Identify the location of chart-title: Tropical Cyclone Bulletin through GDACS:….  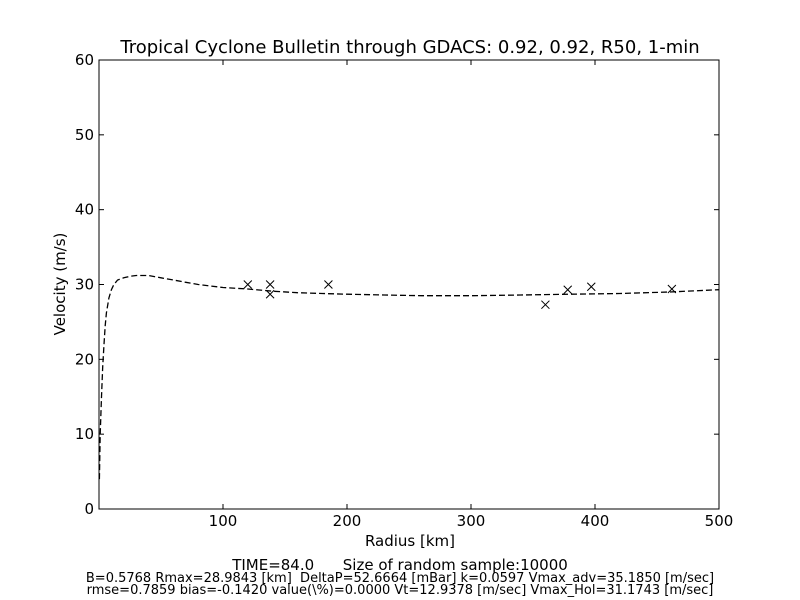
(409, 47).